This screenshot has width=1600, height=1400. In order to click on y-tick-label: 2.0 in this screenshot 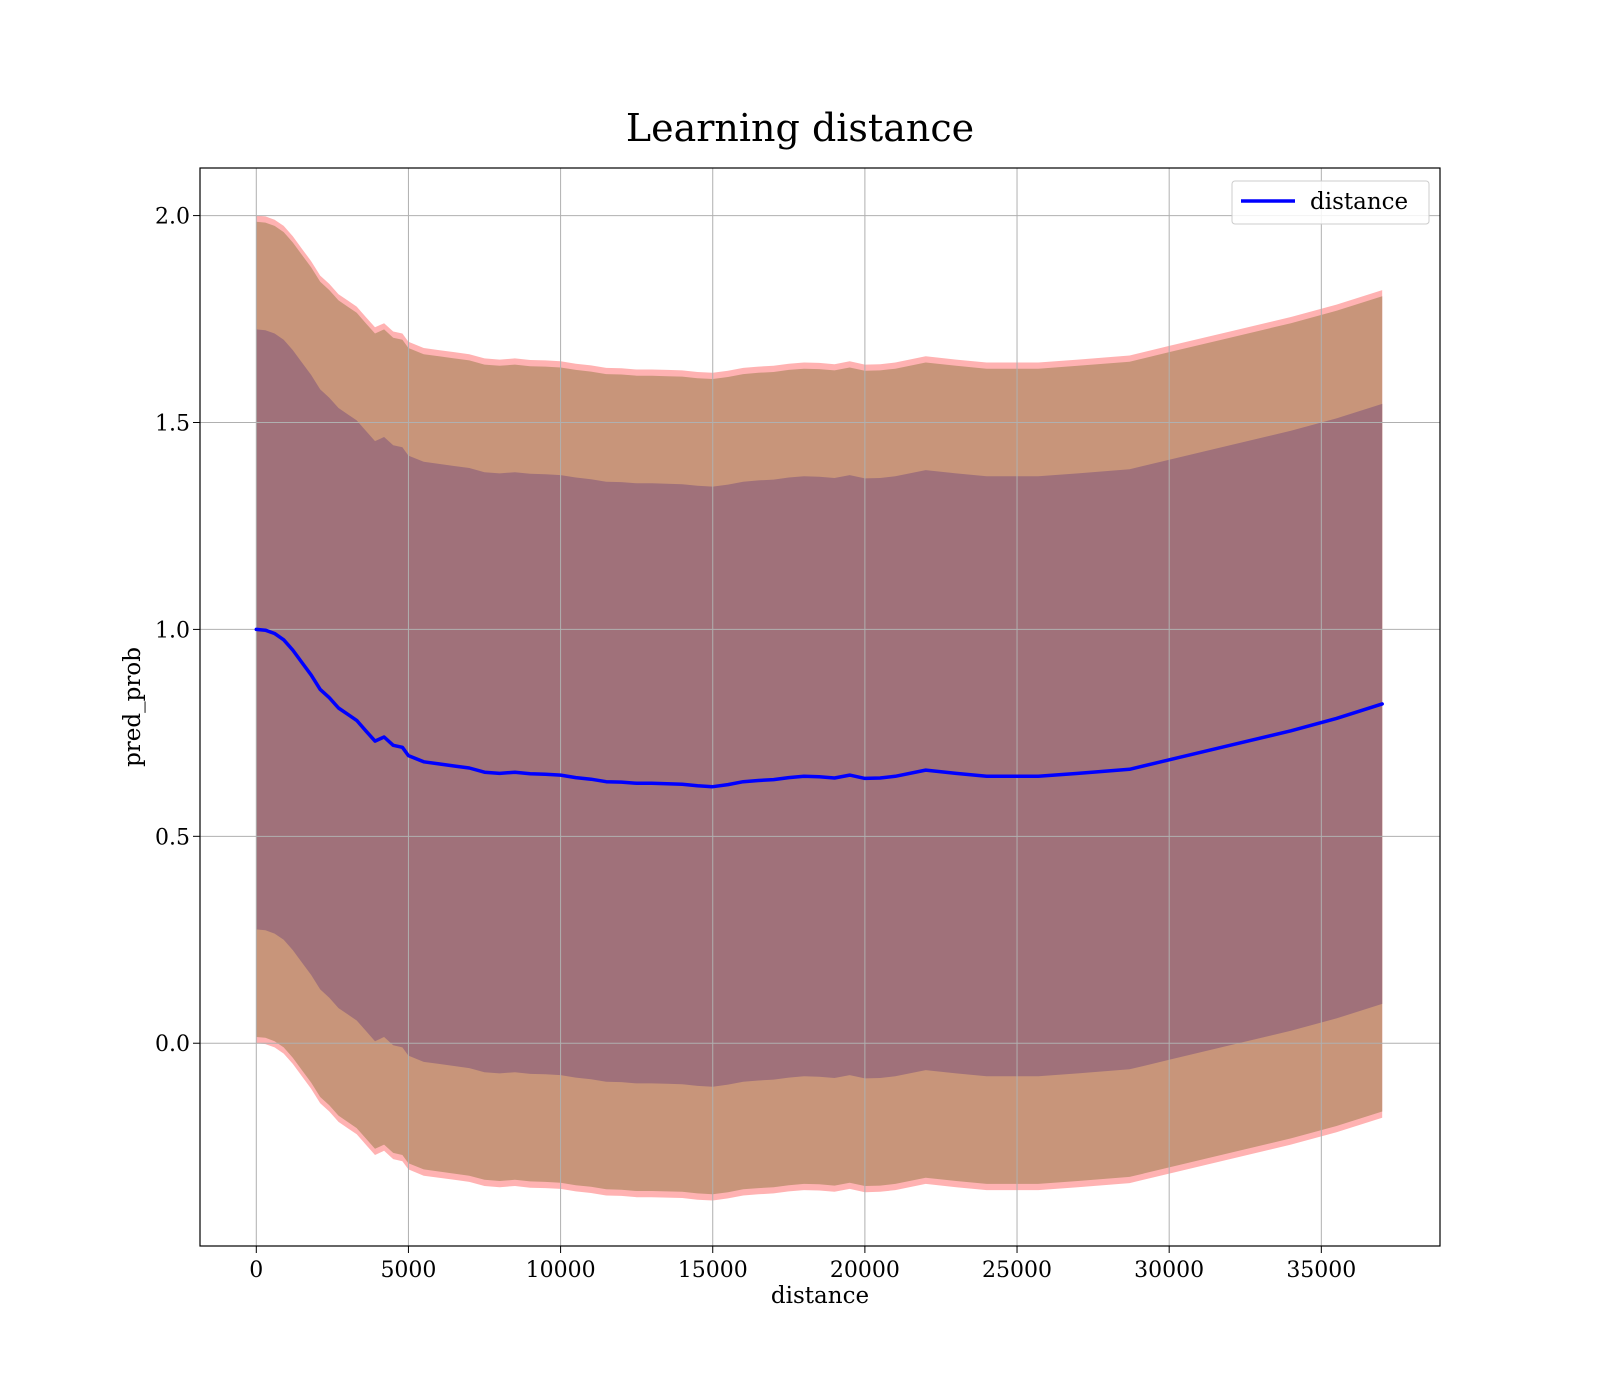, I will do `click(172, 217)`.